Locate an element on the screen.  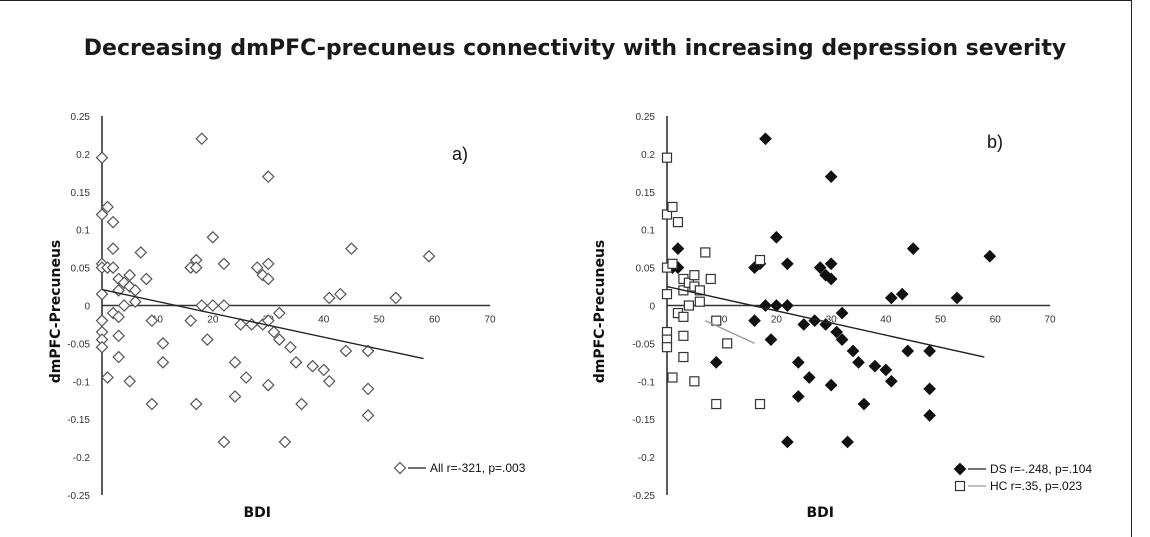
x-tick-label: 20 is located at coordinates (777, 320).